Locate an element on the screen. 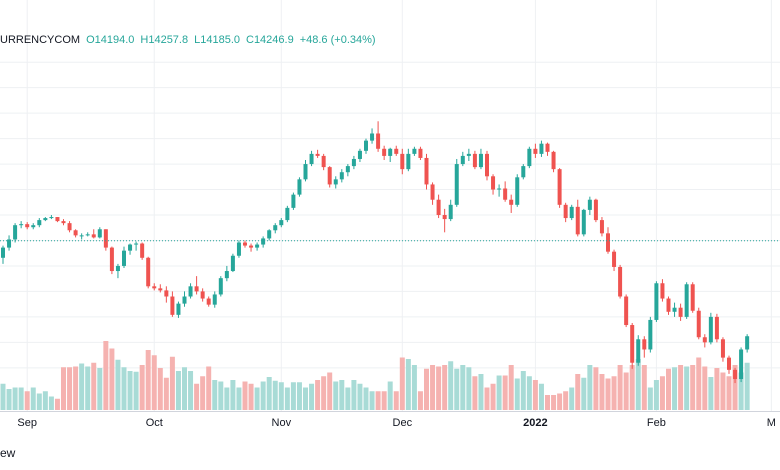 The width and height of the screenshot is (780, 470). time-axis: Sep Oct Nov Dec 2022 Feb M is located at coordinates (396, 423).